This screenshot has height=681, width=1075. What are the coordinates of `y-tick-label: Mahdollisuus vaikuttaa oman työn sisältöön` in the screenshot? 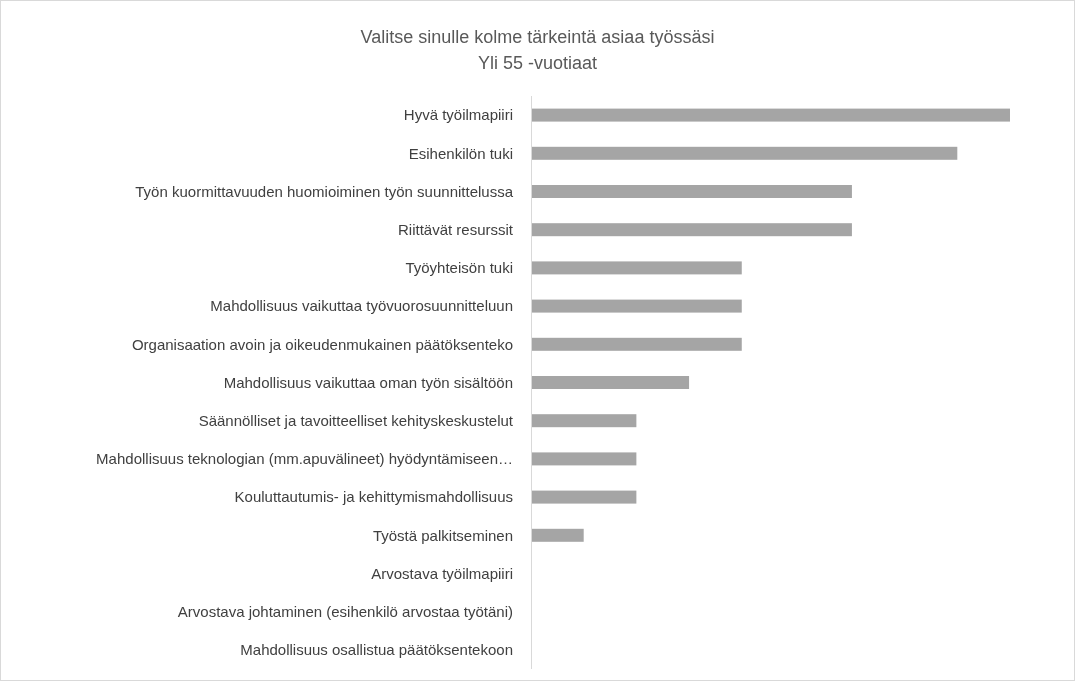 It's located at (368, 382).